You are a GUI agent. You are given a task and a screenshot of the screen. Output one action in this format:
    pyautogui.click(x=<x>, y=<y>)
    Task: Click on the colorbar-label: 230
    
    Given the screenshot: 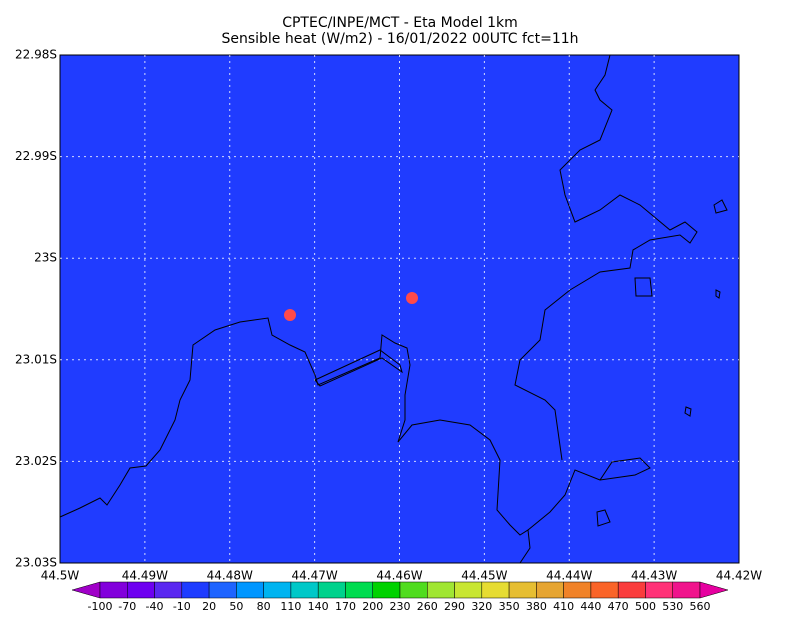 What is the action you would take?
    pyautogui.click(x=400, y=606)
    